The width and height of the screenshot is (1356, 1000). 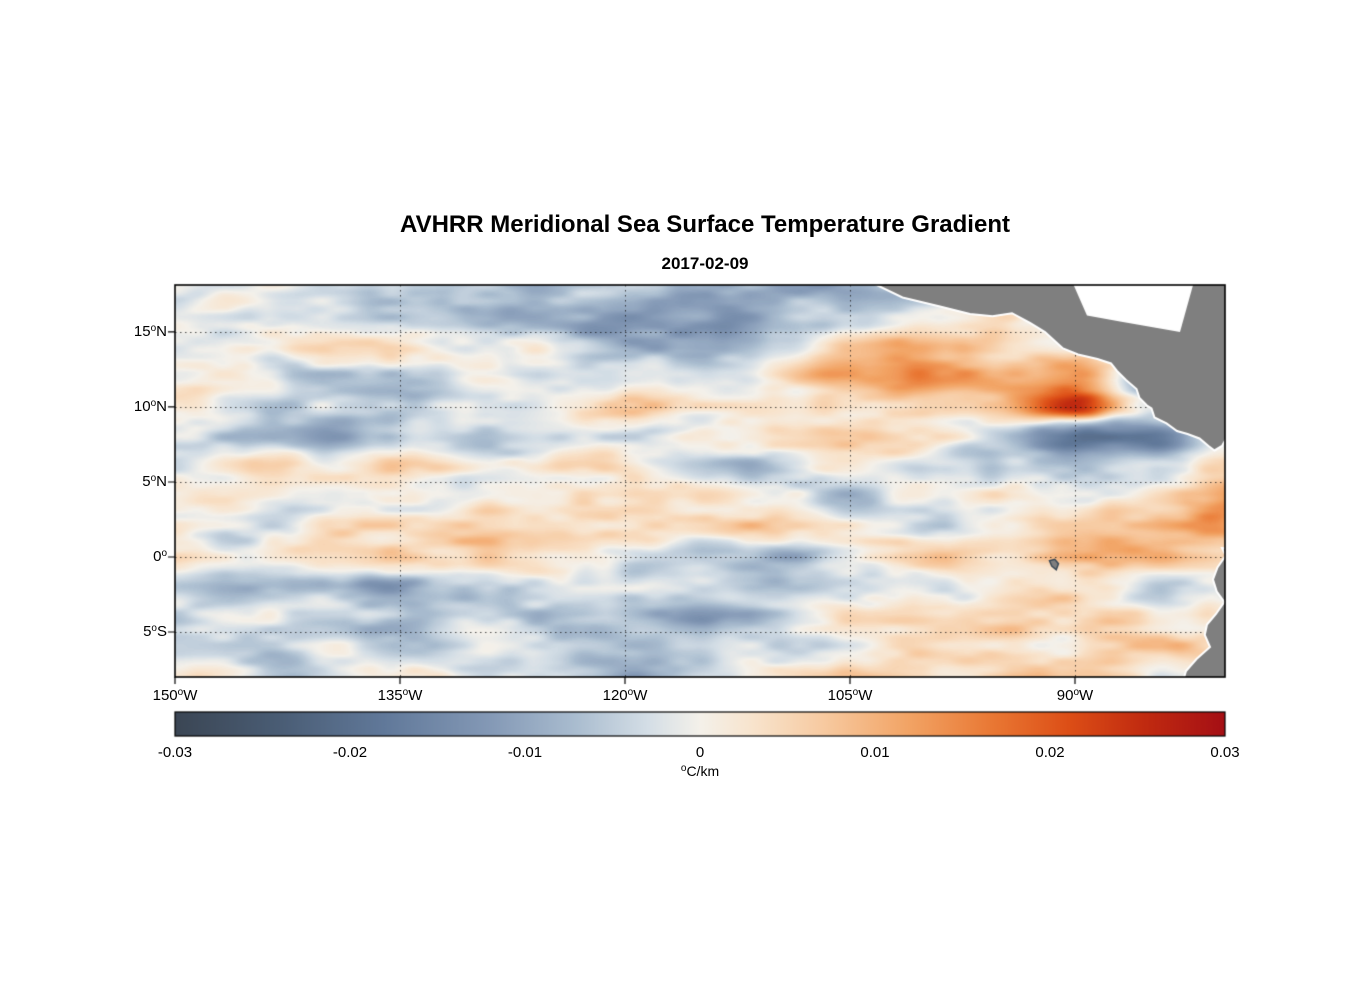 I want to click on colorbar-tick-label: 0, so click(x=700, y=752).